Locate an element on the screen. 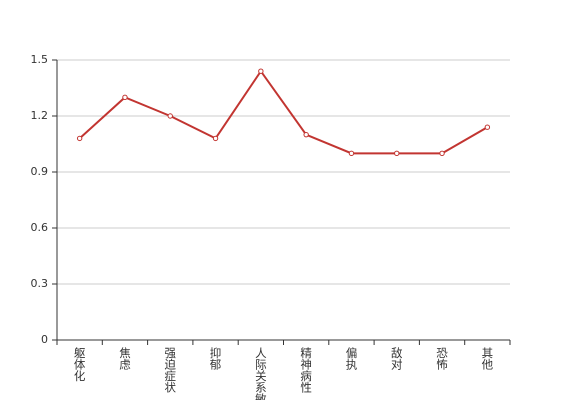 The image size is (567, 400). x-tick-label: 人际关系敏感 is located at coordinates (261, 373).